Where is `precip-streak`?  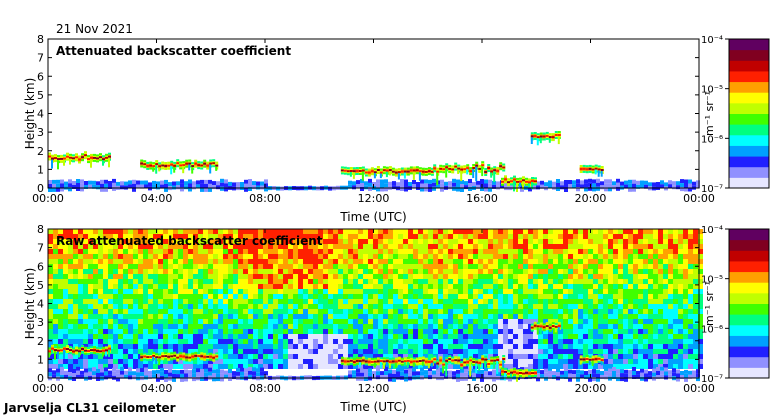
precip-streak is located at coordinates (64, 162).